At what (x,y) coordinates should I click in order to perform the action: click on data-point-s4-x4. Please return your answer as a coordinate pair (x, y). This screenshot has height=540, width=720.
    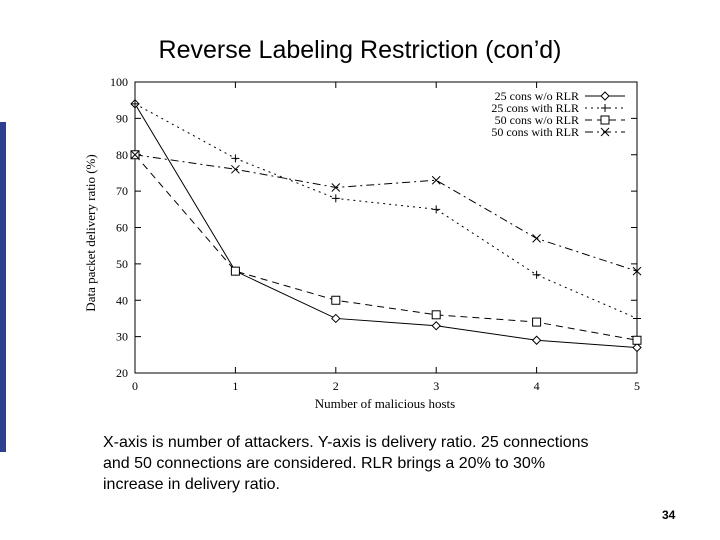
    Looking at the image, I should click on (536, 238).